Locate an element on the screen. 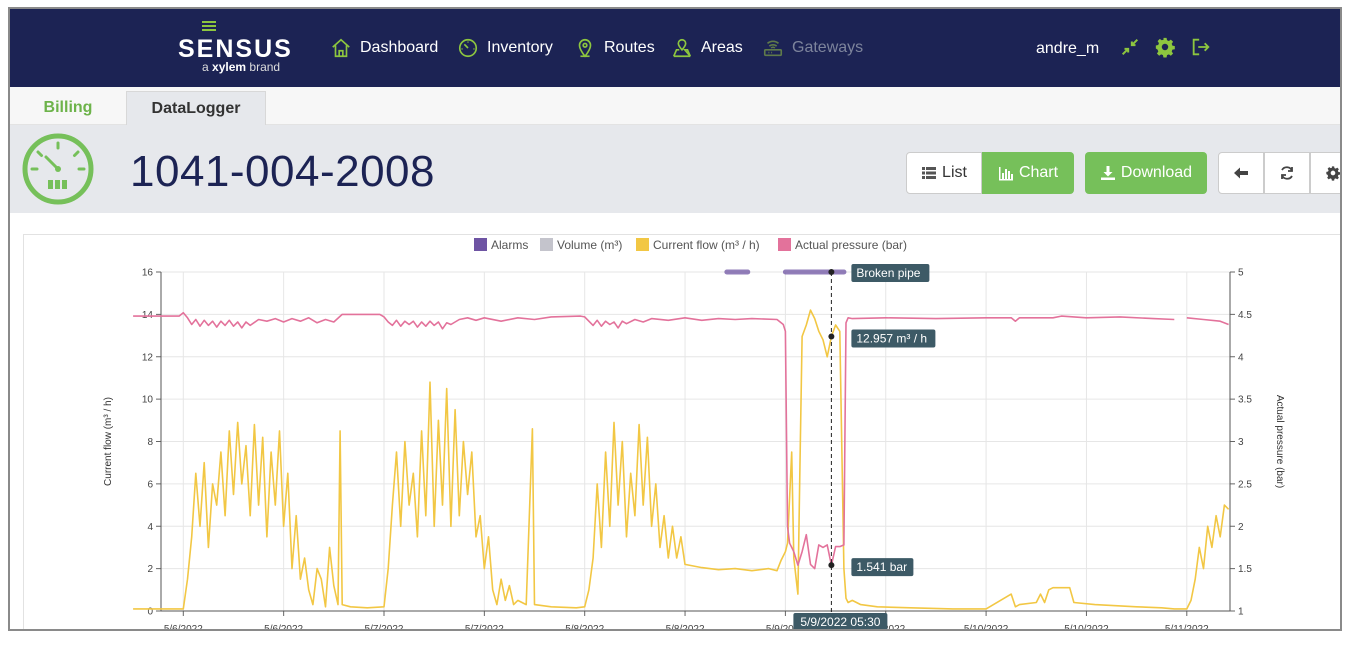 The height and width of the screenshot is (646, 1350). page-title: 1041-004-2008 is located at coordinates (282, 171).